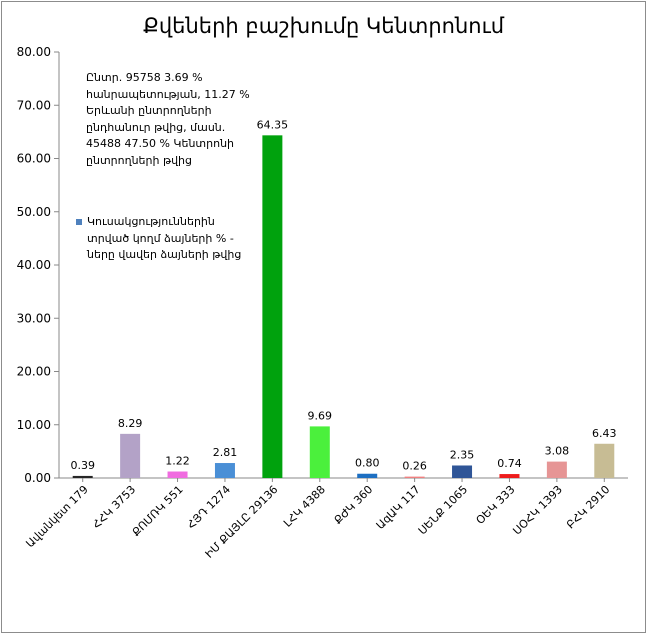 The width and height of the screenshot is (649, 636). Describe the element at coordinates (34, 159) in the screenshot. I see `y-tick-label: 60.00` at that location.